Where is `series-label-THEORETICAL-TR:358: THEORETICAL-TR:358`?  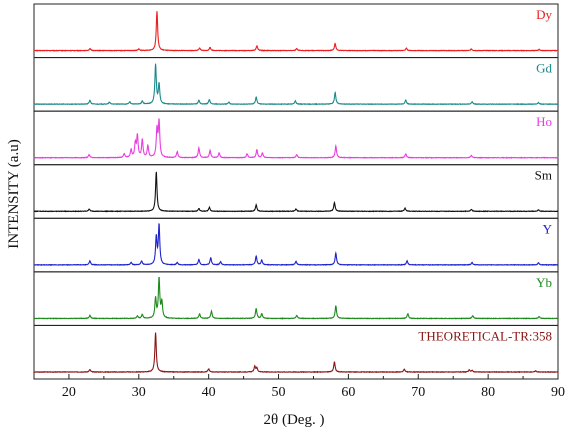 series-label-THEORETICAL-TR:358: THEORETICAL-TR:358 is located at coordinates (485, 335).